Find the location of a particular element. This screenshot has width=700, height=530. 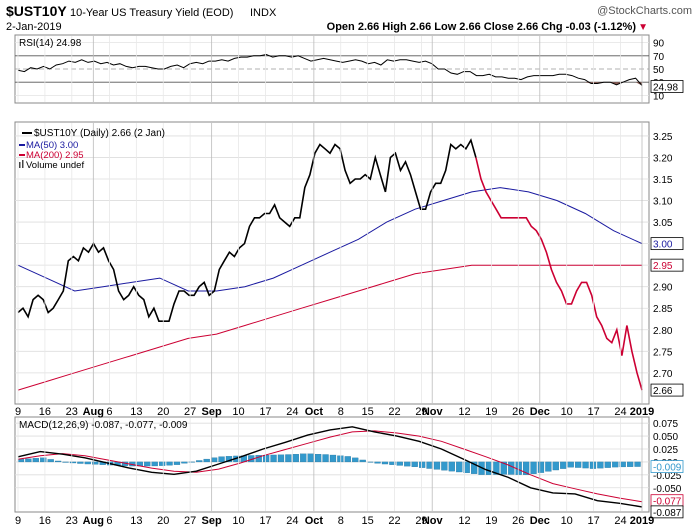

price-tick-label: 2.90 is located at coordinates (663, 288).